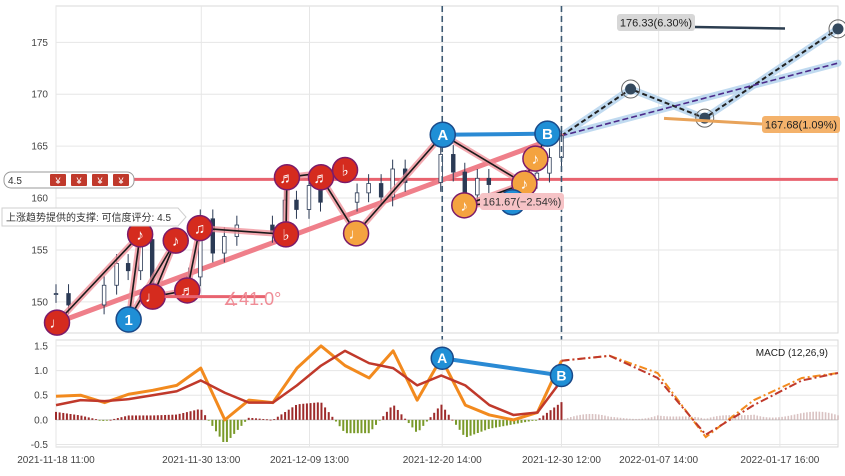 Image resolution: width=845 pixels, height=476 pixels. Describe the element at coordinates (751, 124) in the screenshot. I see `target-lower-callout: 167.68(1.09%)` at that location.